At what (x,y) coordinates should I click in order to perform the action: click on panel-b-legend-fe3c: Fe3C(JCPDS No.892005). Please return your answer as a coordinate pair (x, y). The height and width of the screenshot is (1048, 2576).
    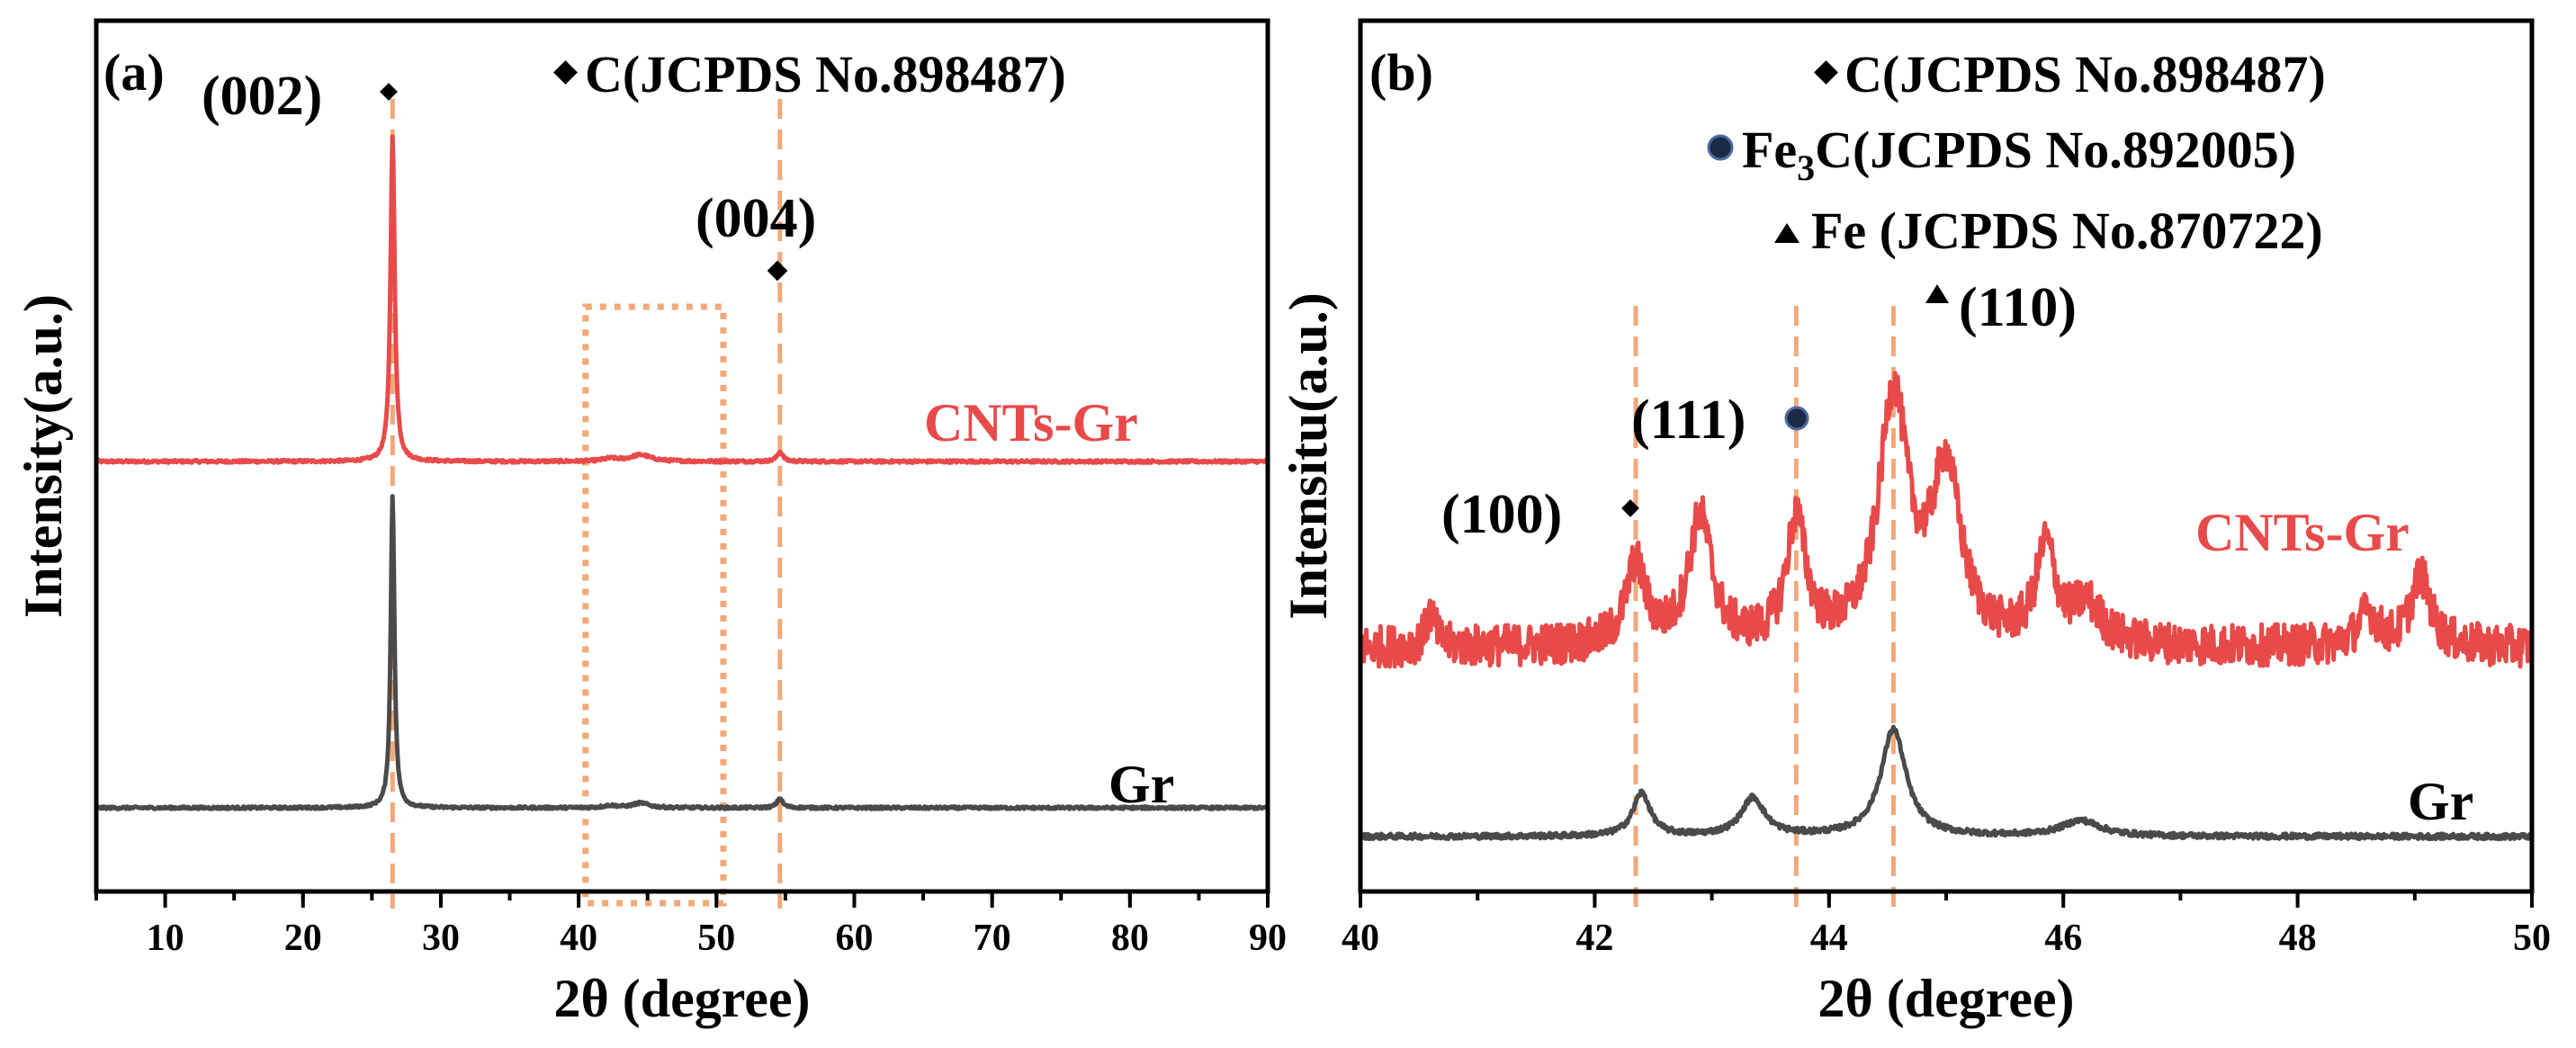
    Looking at the image, I should click on (2019, 154).